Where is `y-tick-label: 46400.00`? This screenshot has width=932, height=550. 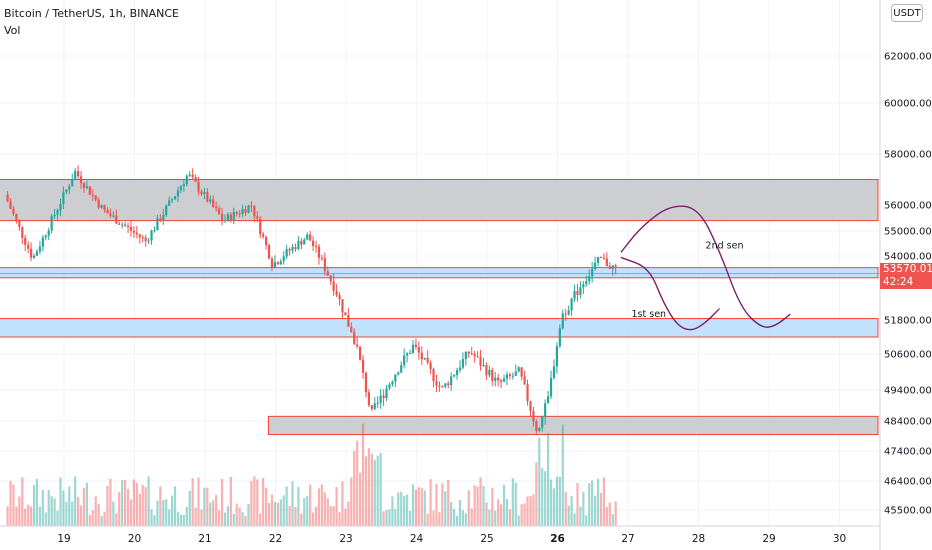
y-tick-label: 46400.00 is located at coordinates (908, 482).